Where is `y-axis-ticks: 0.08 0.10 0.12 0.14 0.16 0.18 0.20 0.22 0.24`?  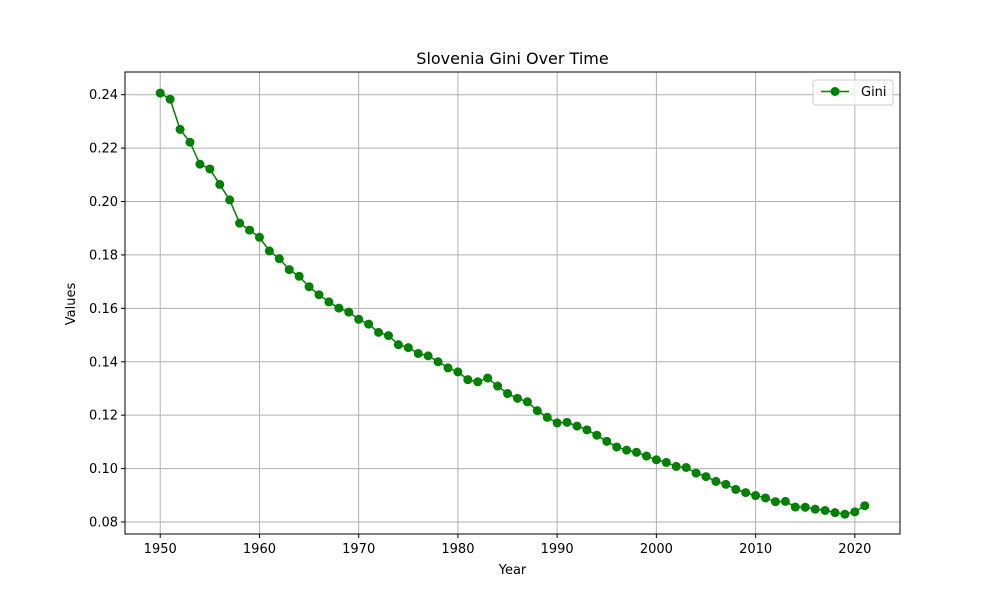
y-axis-ticks: 0.08 0.10 0.12 0.14 0.16 0.18 0.20 0.22 0.24 is located at coordinates (107, 309).